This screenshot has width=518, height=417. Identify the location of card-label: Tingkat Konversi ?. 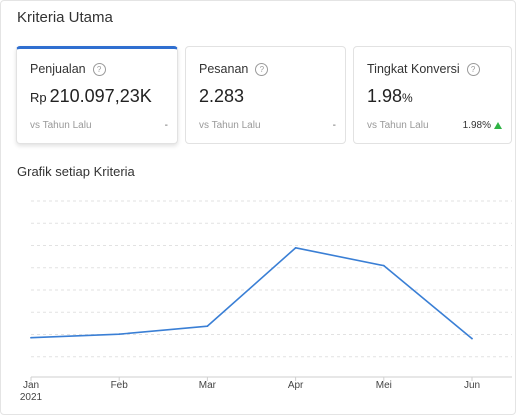
(423, 69).